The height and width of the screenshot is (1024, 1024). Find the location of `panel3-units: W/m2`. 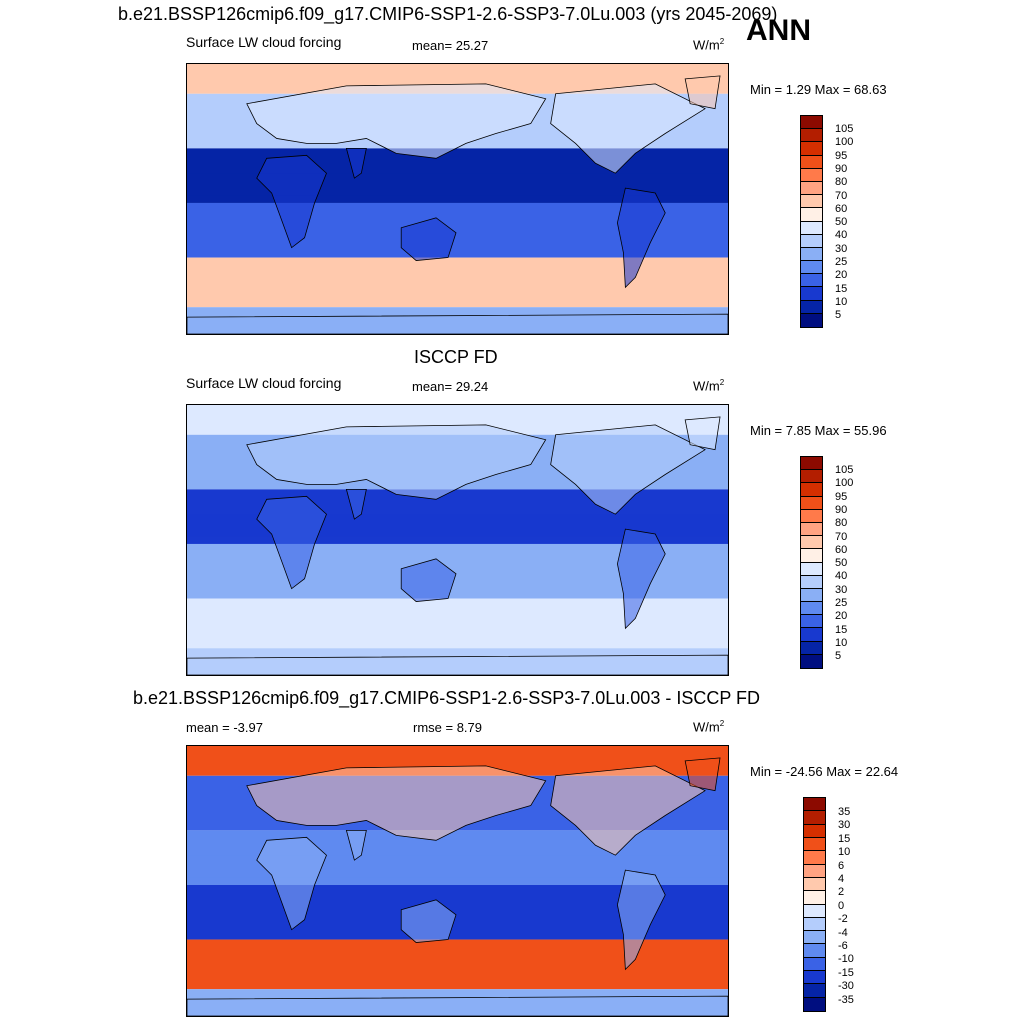

panel3-units: W/m2 is located at coordinates (709, 727).